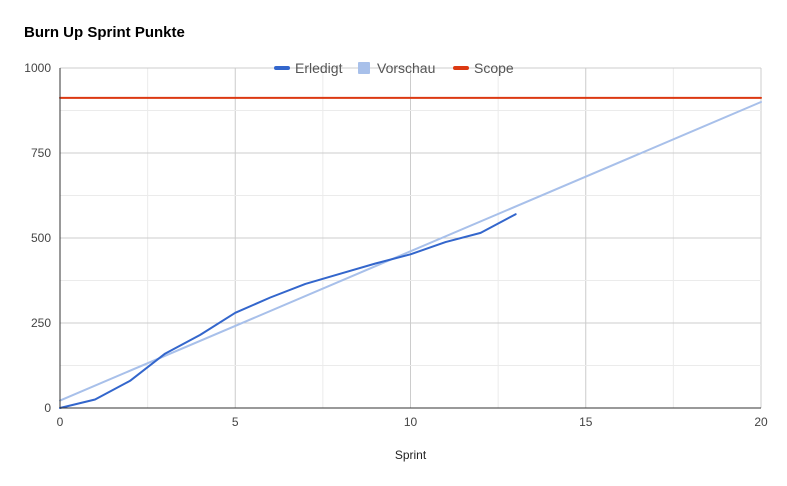 The height and width of the screenshot is (486, 787). I want to click on chart-title: Burn Up Sprint Punkte, so click(104, 32).